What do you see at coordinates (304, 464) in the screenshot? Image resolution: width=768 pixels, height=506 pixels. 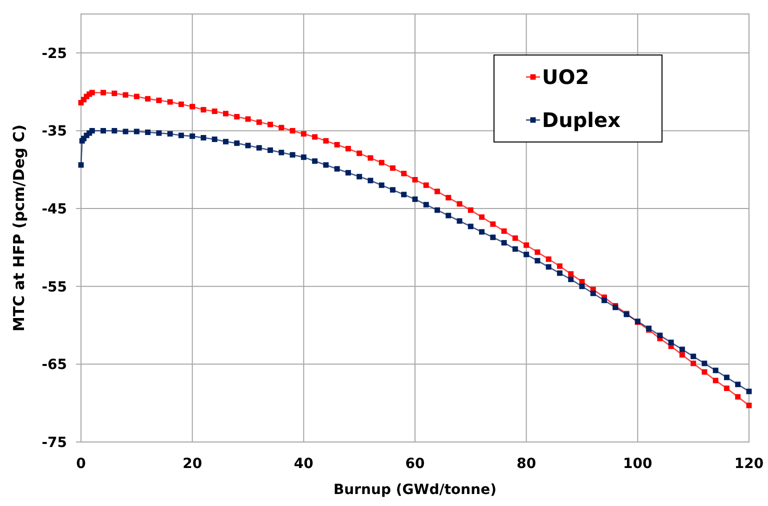 I see `x-tick-label: 40` at bounding box center [304, 464].